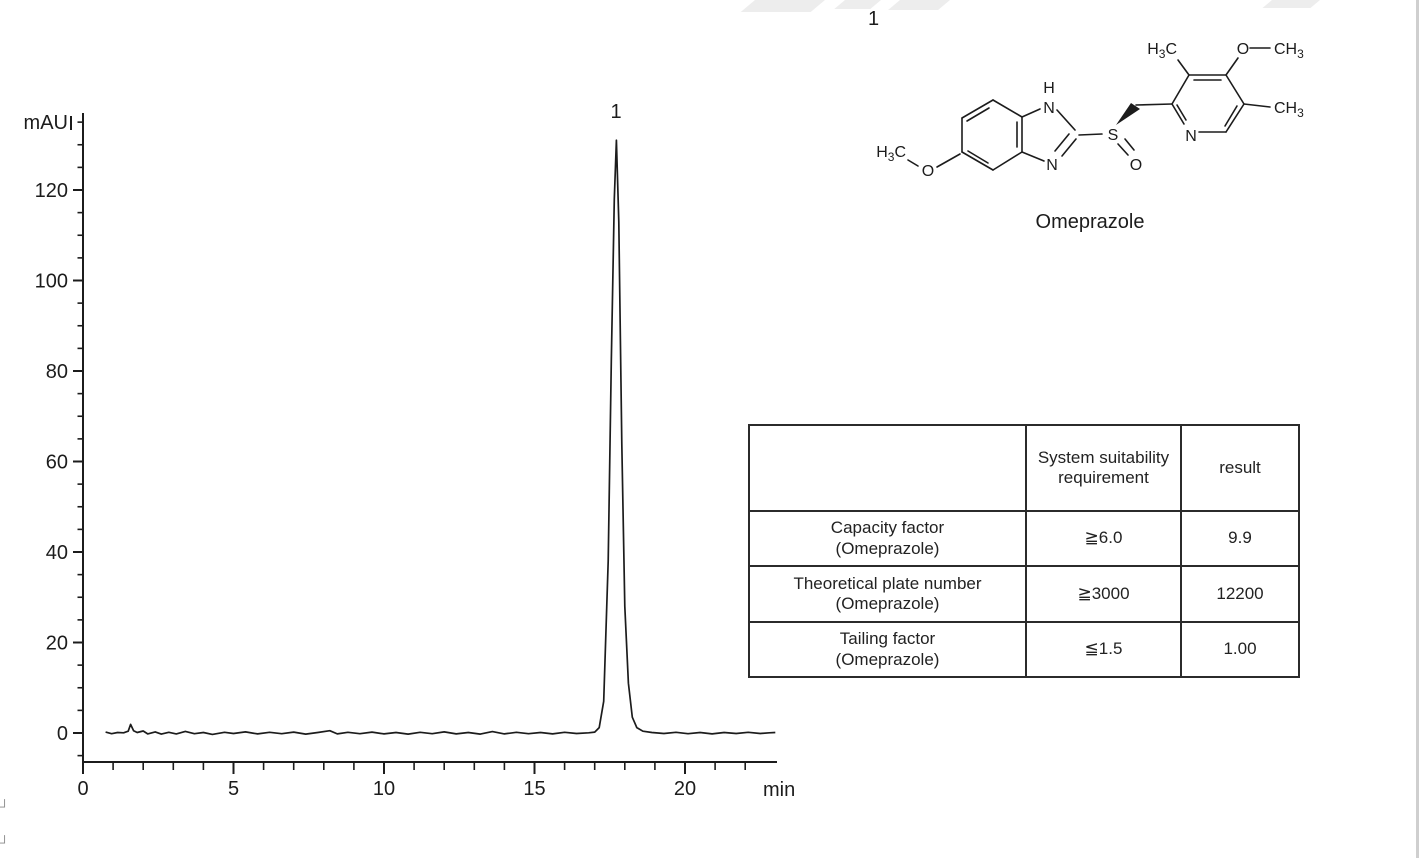 The height and width of the screenshot is (858, 1419). What do you see at coordinates (1239, 648) in the screenshot?
I see `table-row-result: 1.00` at bounding box center [1239, 648].